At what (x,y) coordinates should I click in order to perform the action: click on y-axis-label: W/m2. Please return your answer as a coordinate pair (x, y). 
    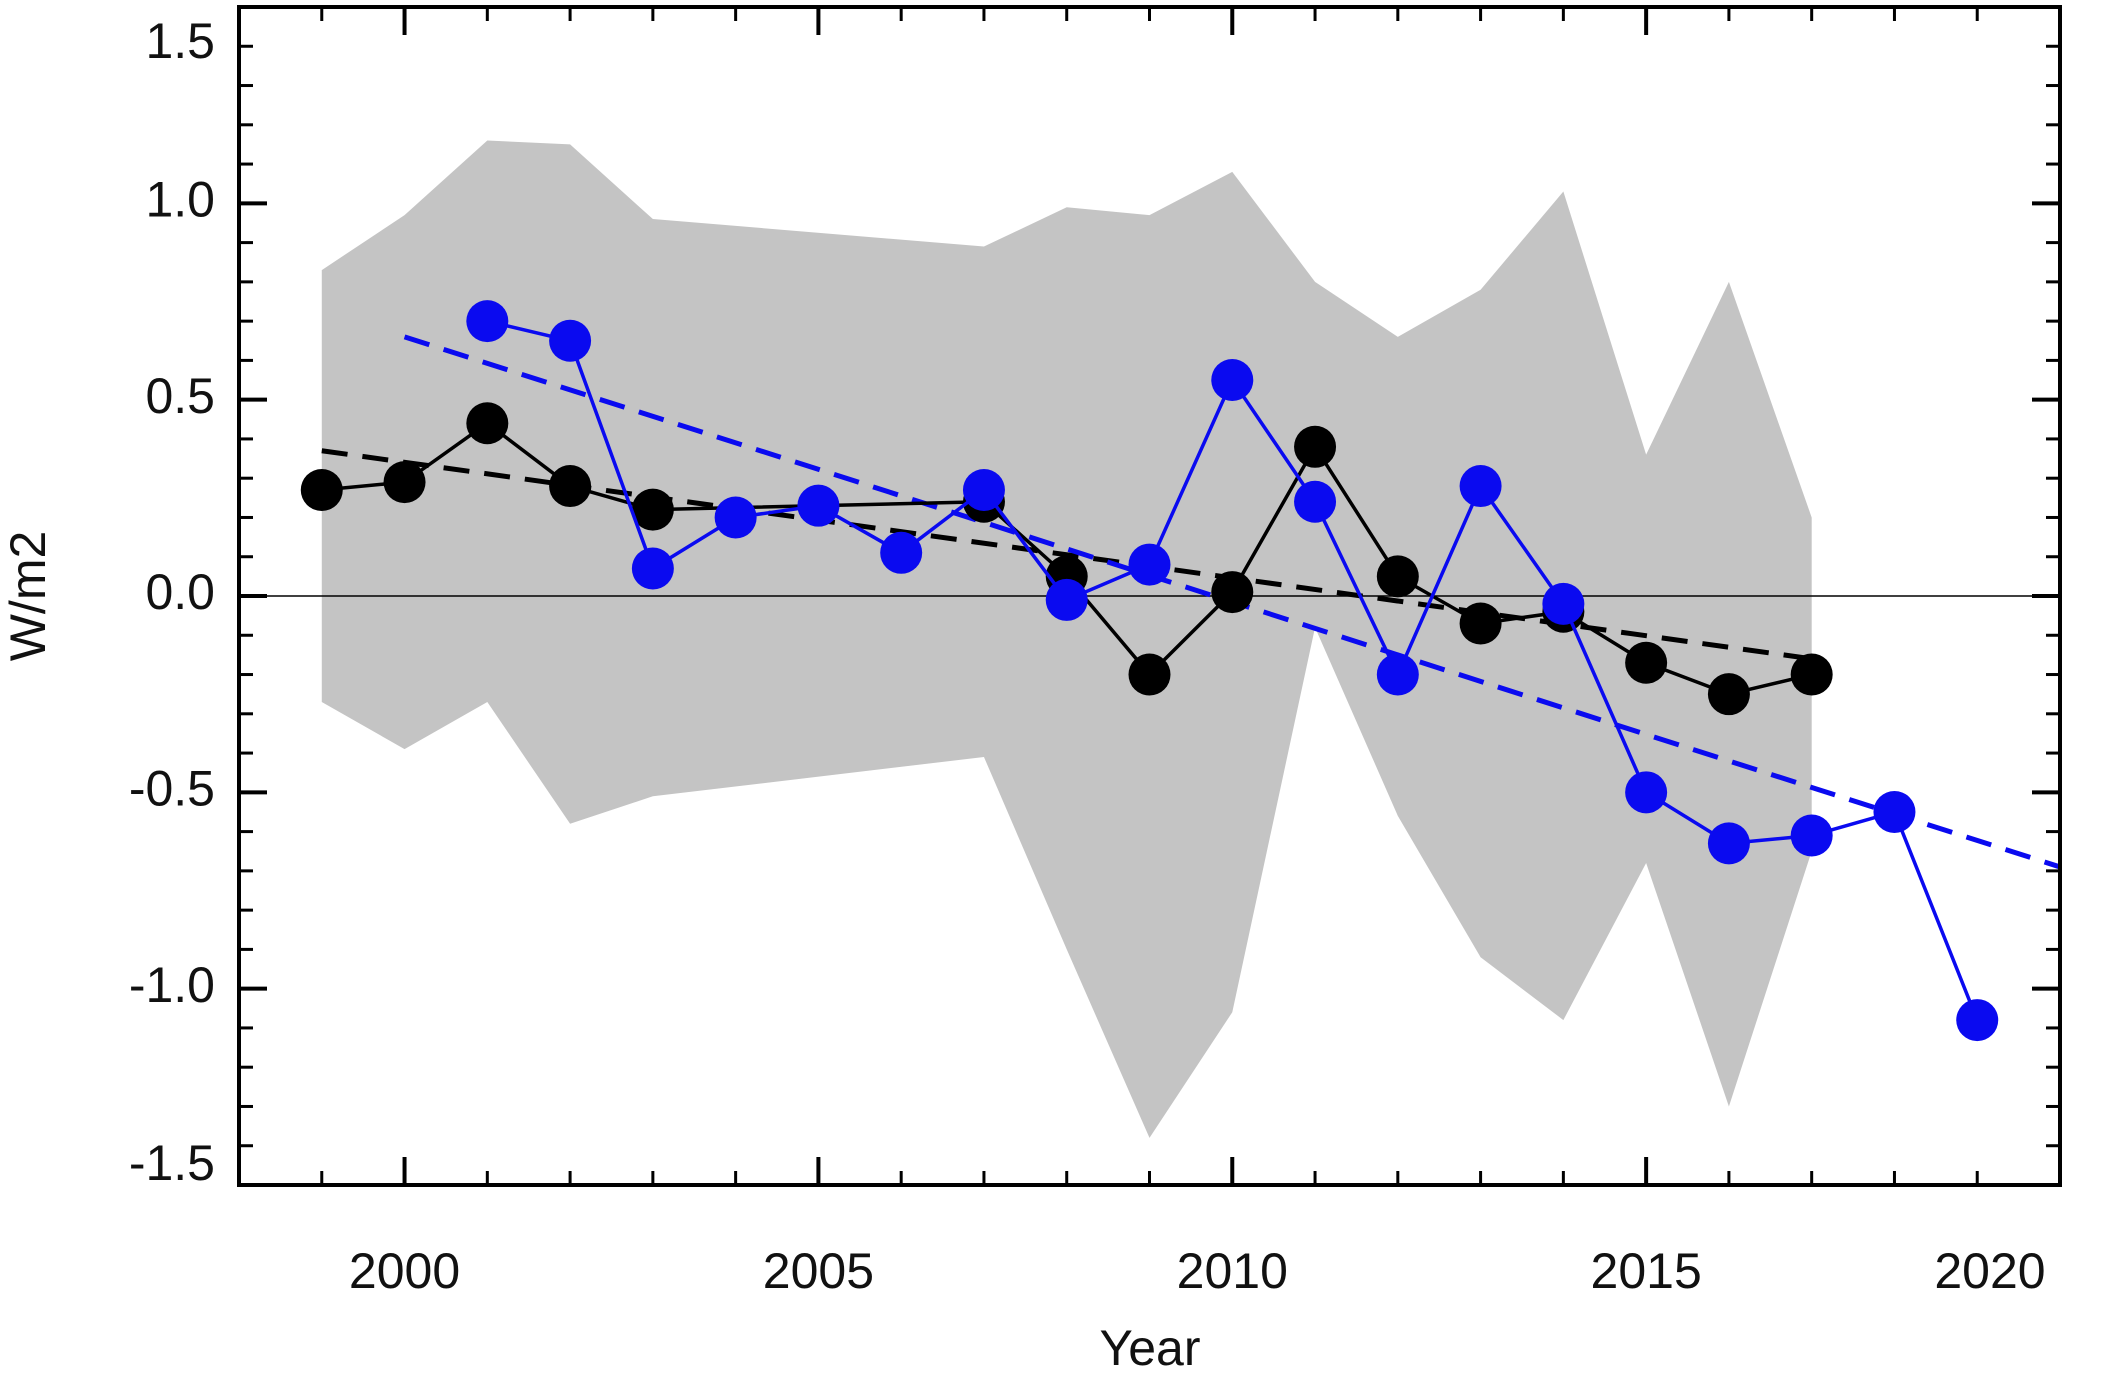
    Looking at the image, I should click on (28, 596).